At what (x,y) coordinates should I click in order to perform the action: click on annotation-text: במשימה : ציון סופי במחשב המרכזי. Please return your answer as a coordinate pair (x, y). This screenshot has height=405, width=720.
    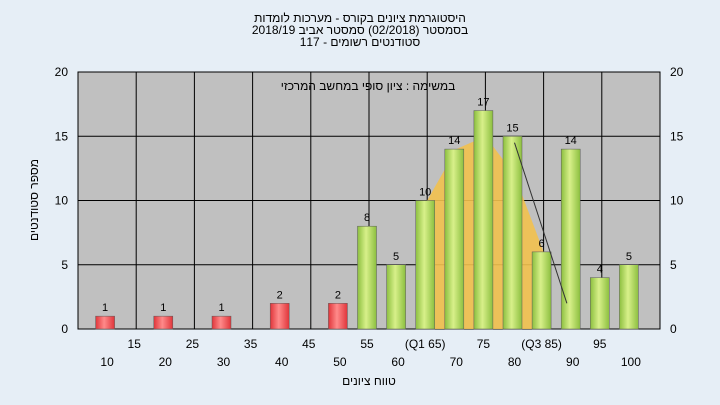
    Looking at the image, I should click on (368, 86).